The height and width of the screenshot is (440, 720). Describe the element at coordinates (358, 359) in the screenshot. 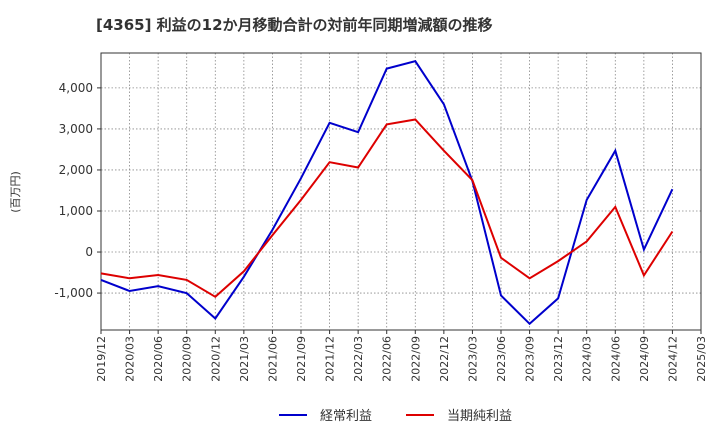

I see `x-tick-label: 2022/03` at that location.